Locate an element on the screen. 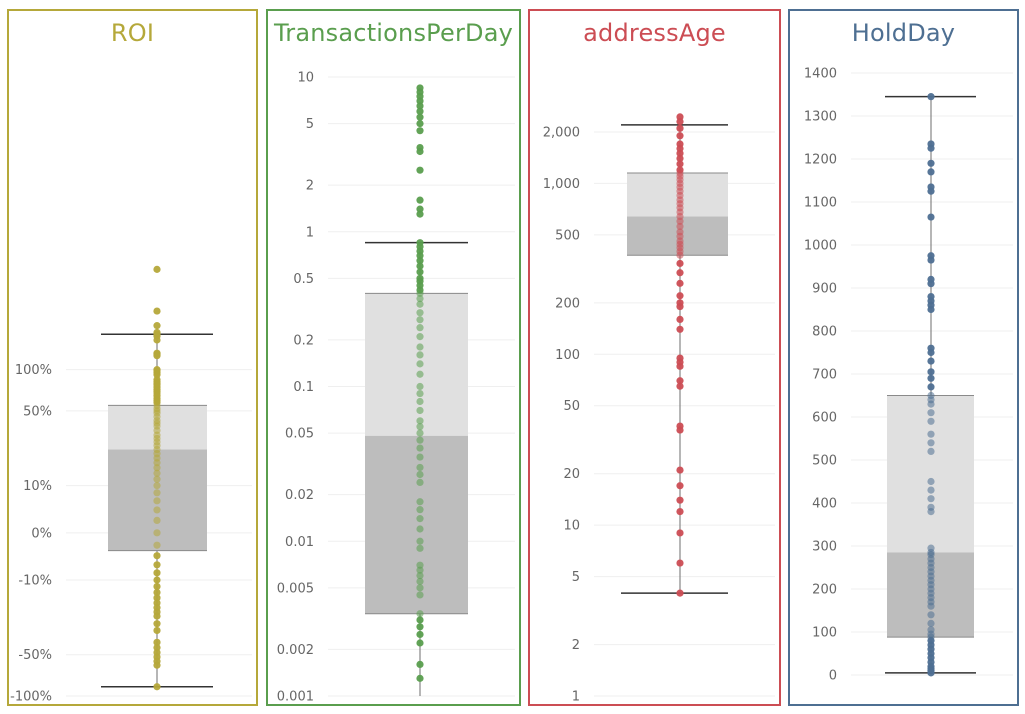 The width and height of the screenshot is (1025, 714). y-tick-label: 0.002 is located at coordinates (295, 650).